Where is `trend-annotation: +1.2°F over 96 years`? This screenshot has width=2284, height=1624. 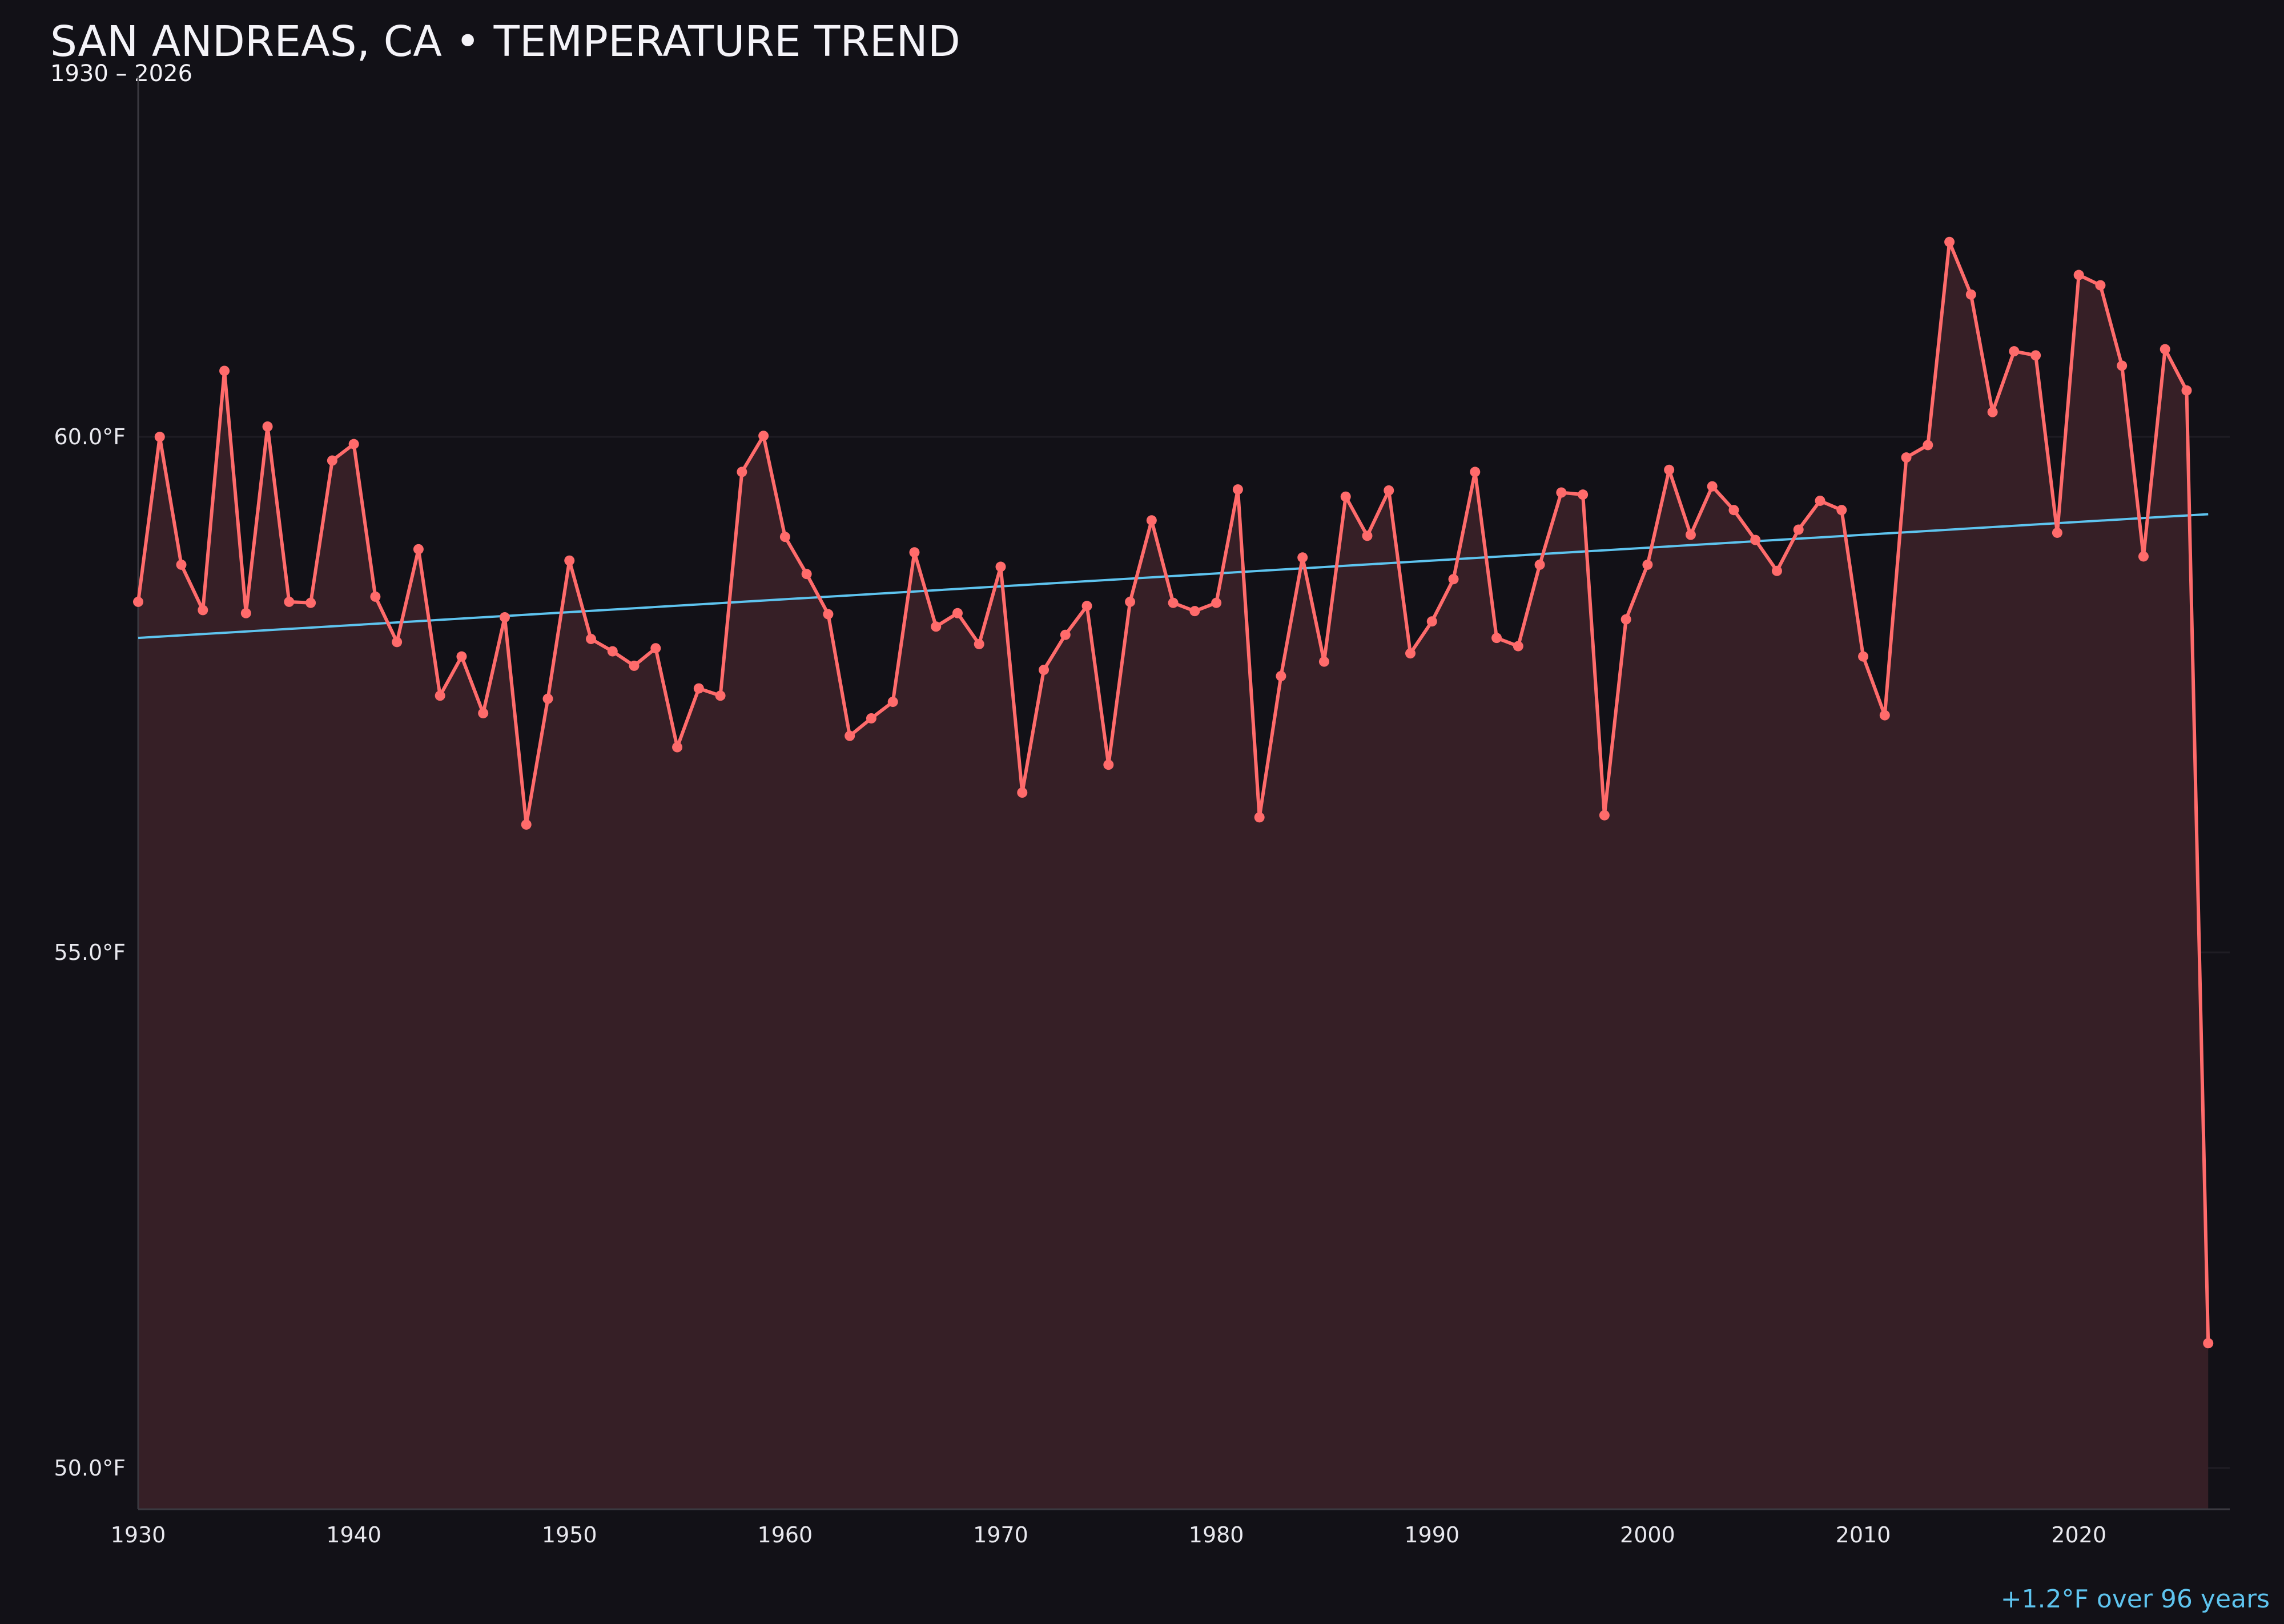 trend-annotation: +1.2°F over 96 years is located at coordinates (2135, 1599).